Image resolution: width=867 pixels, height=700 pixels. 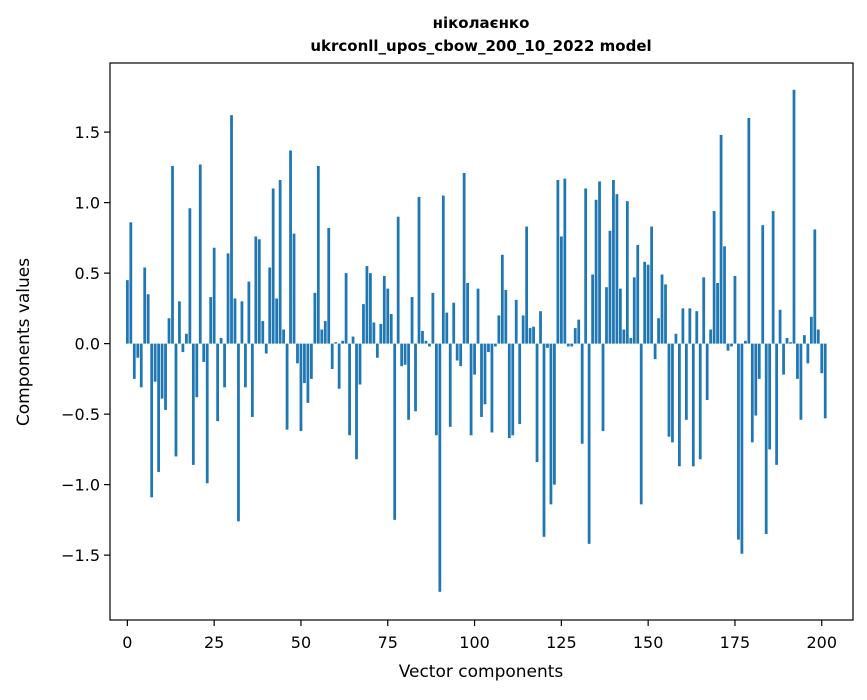 I want to click on y-tick-label: 1.0, so click(x=87, y=203).